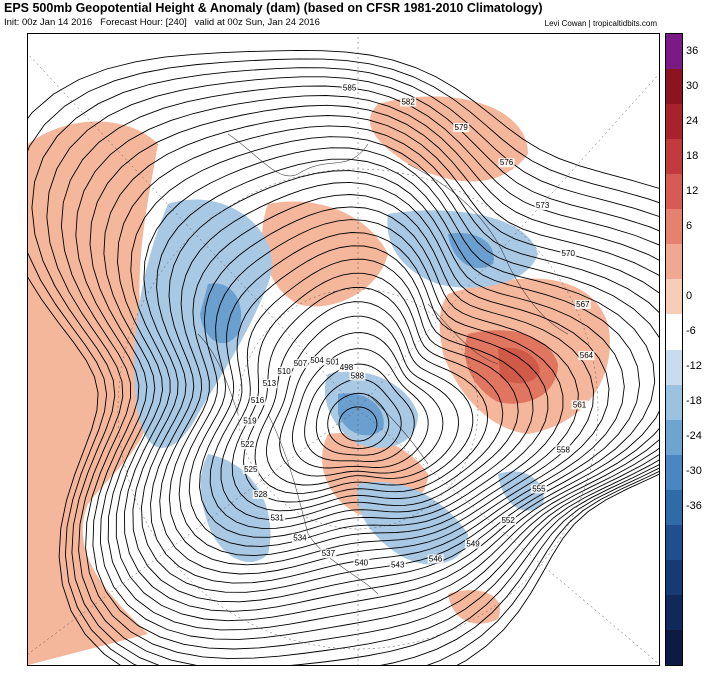  What do you see at coordinates (689, 225) in the screenshot?
I see `colorbar-tick-label: 6` at bounding box center [689, 225].